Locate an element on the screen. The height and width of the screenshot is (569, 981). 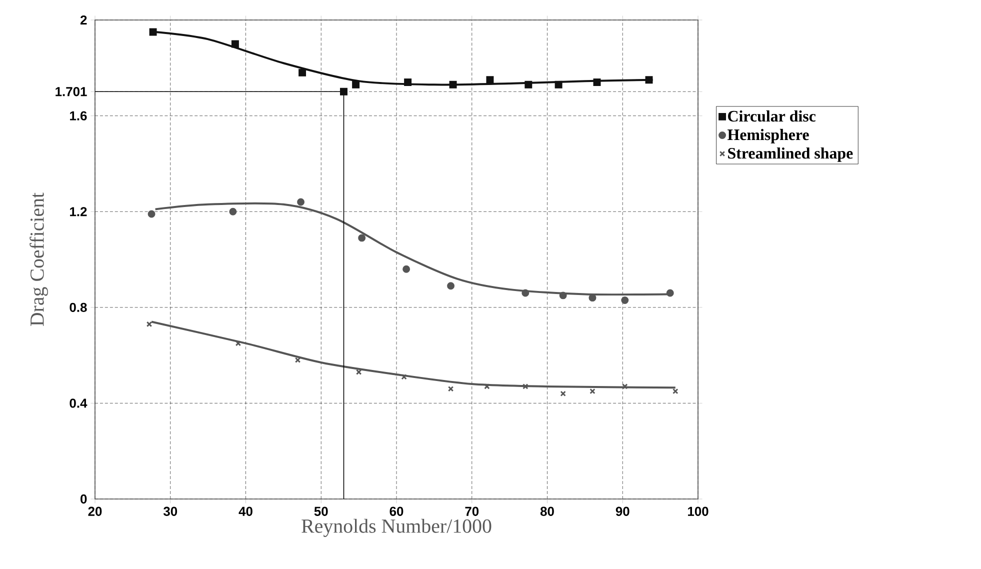
y-tick-label: 1.701 is located at coordinates (71, 91).